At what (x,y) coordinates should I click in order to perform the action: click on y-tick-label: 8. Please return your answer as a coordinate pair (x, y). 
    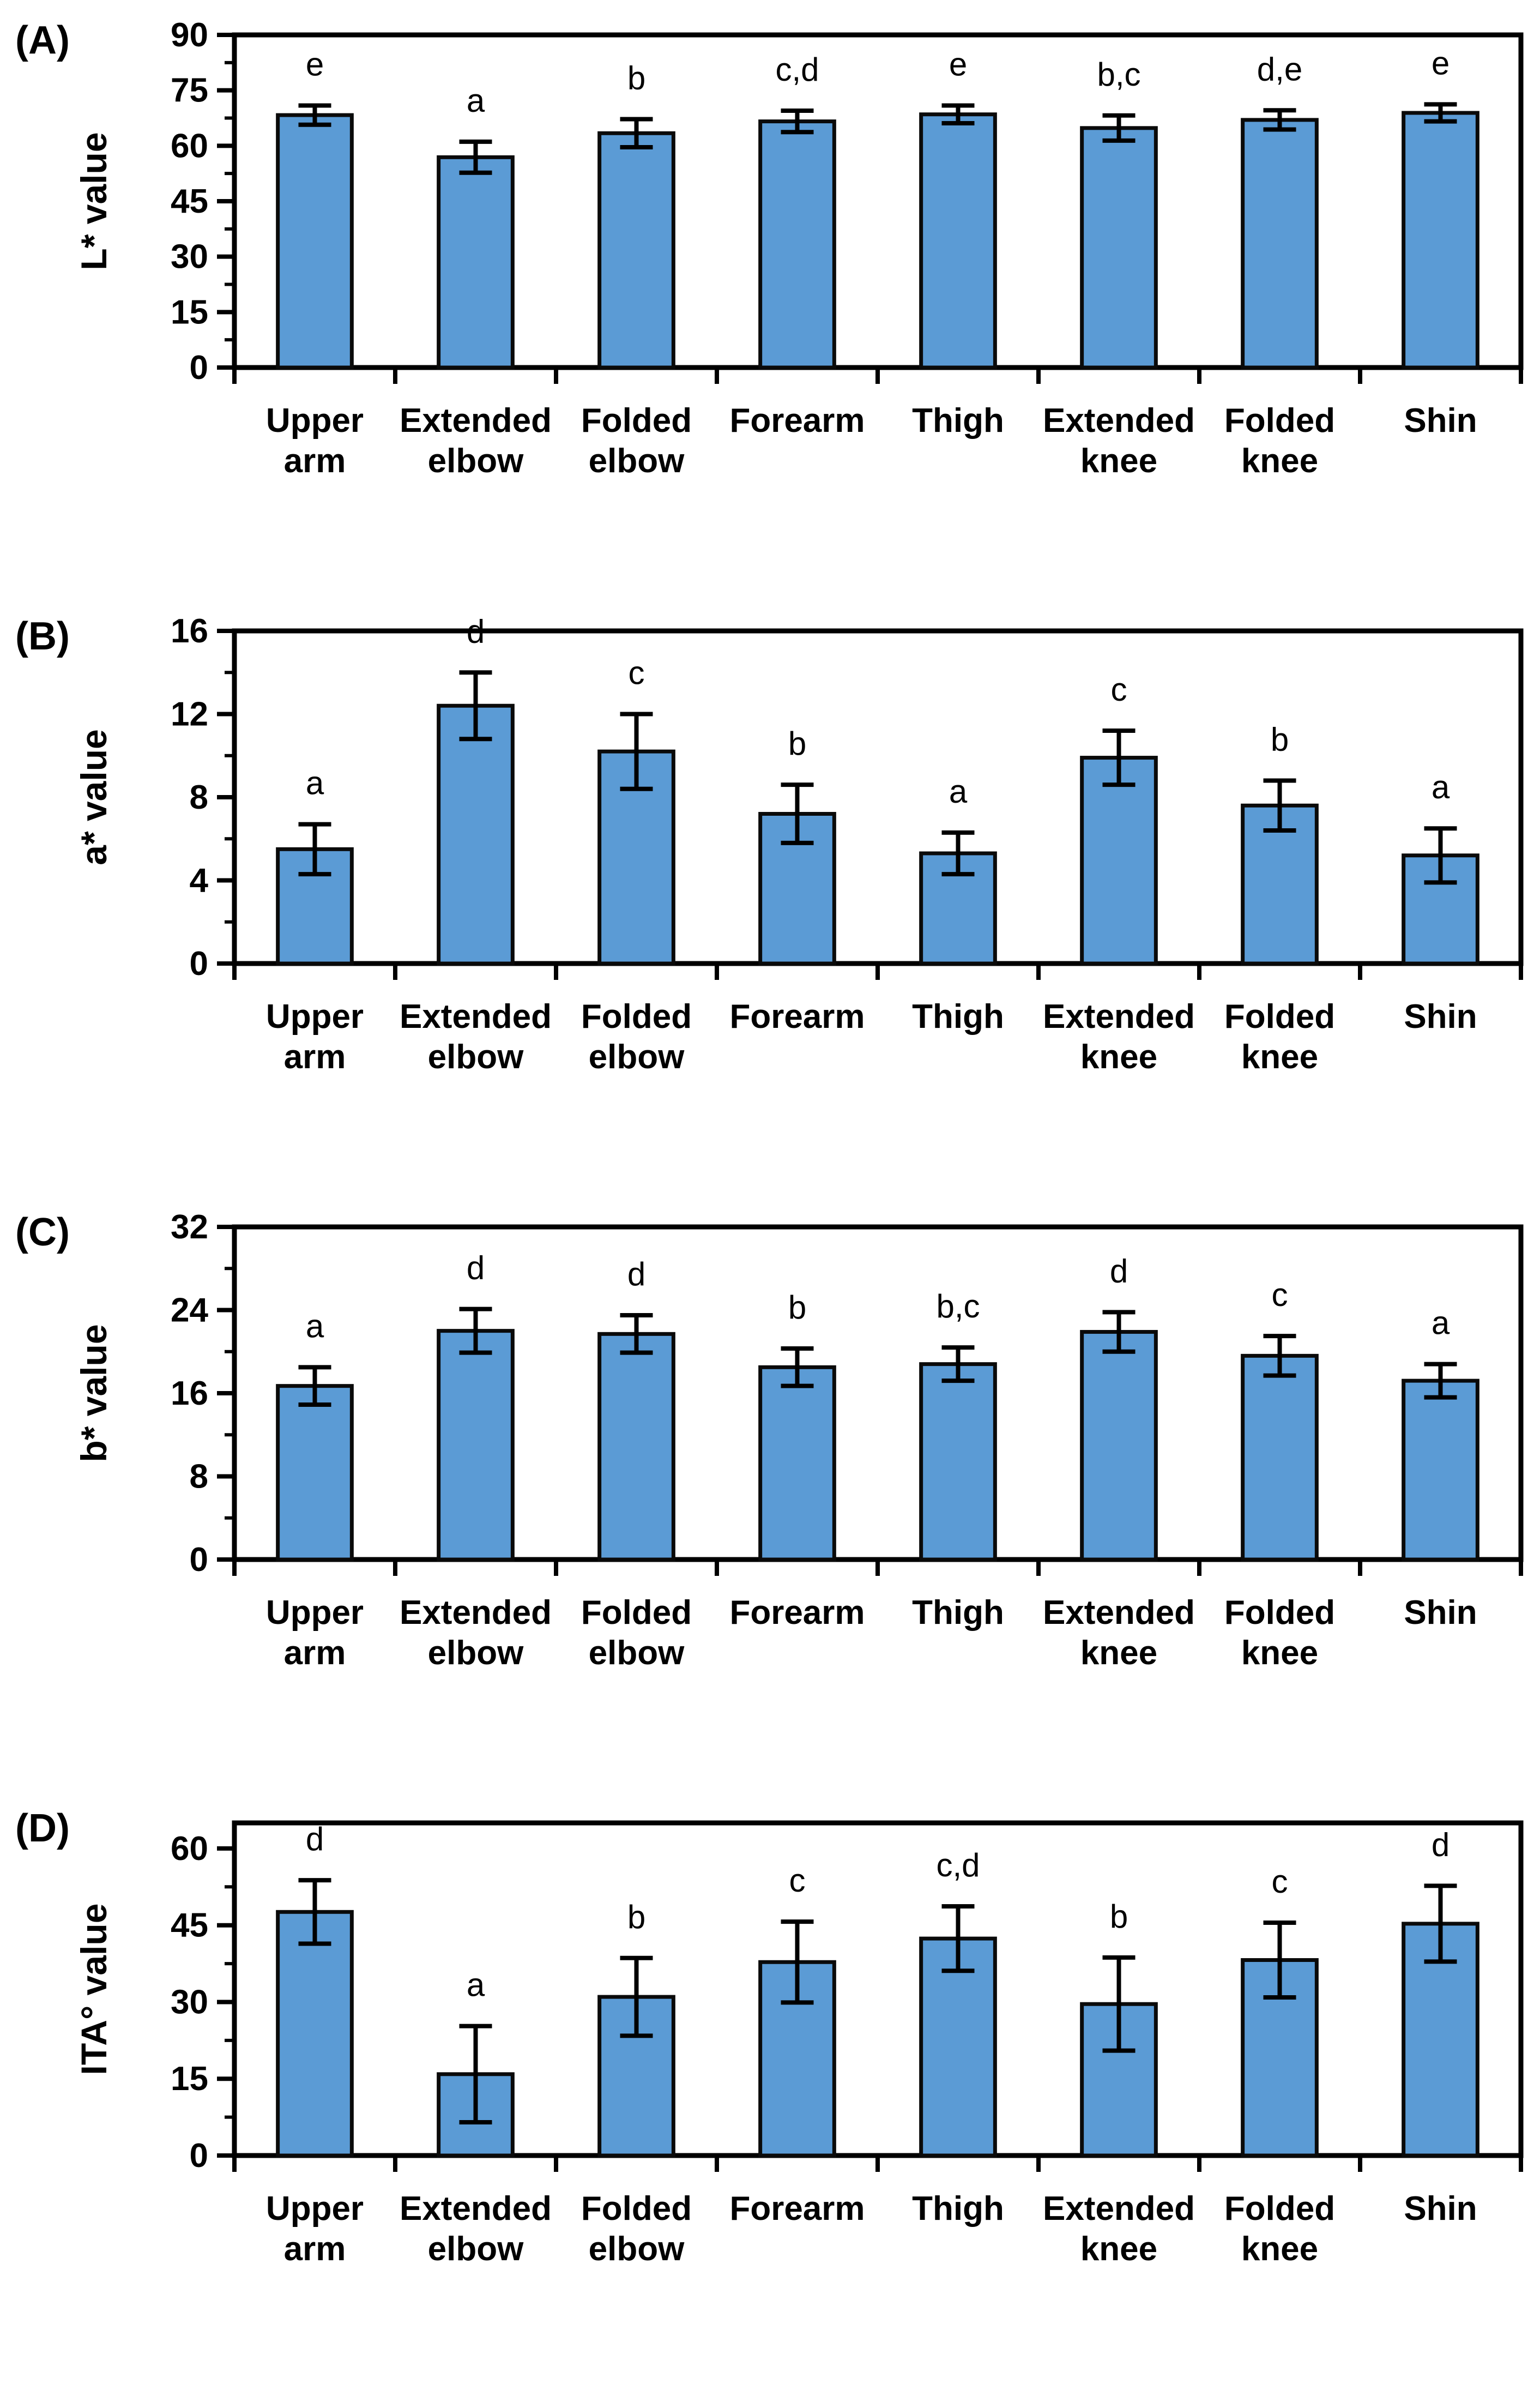
    Looking at the image, I should click on (199, 1477).